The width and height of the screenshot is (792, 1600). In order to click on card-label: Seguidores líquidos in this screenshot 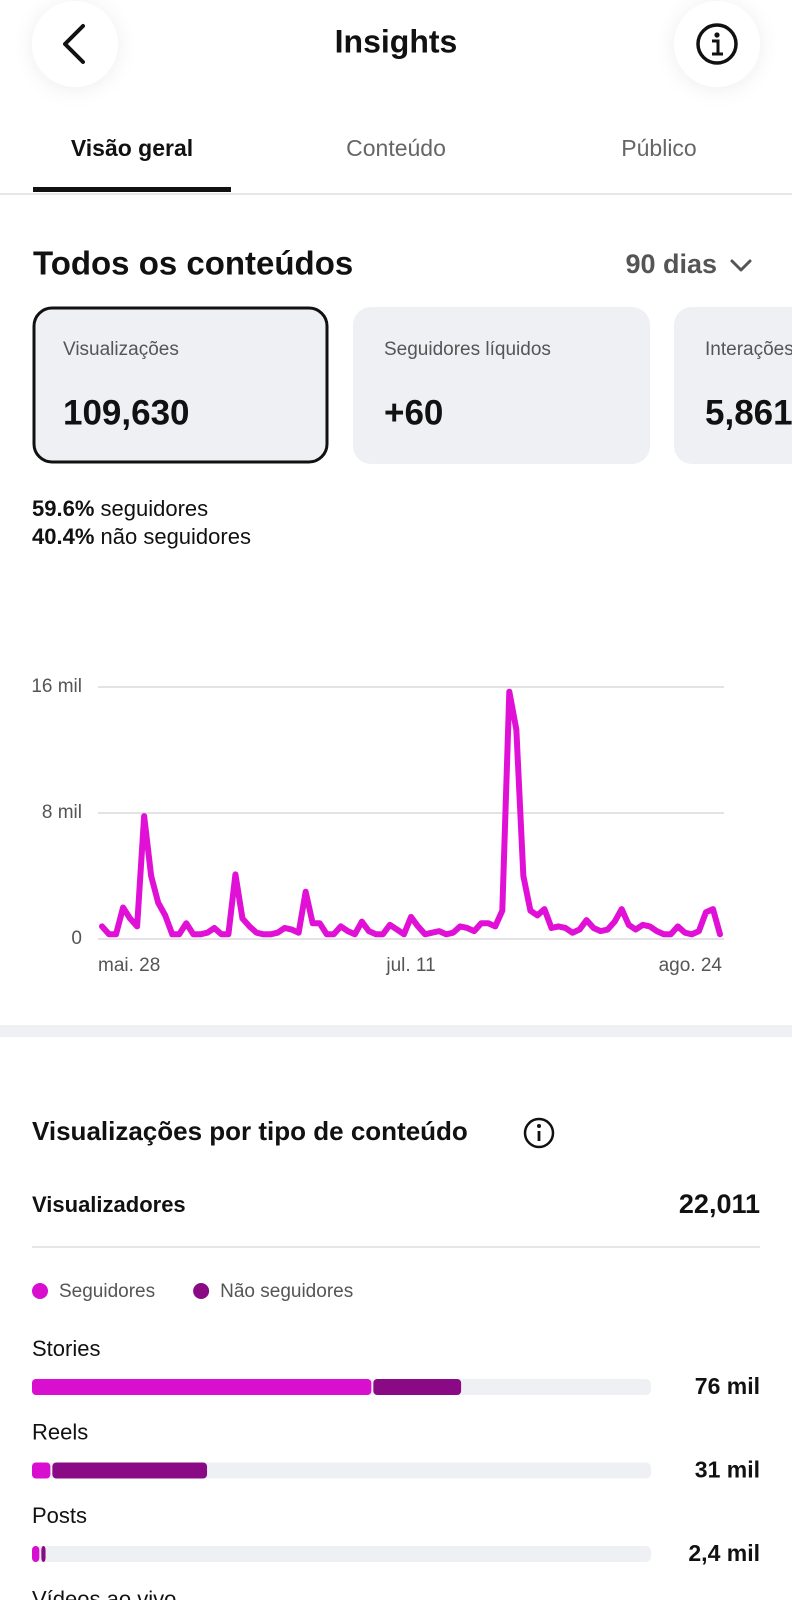, I will do `click(467, 349)`.